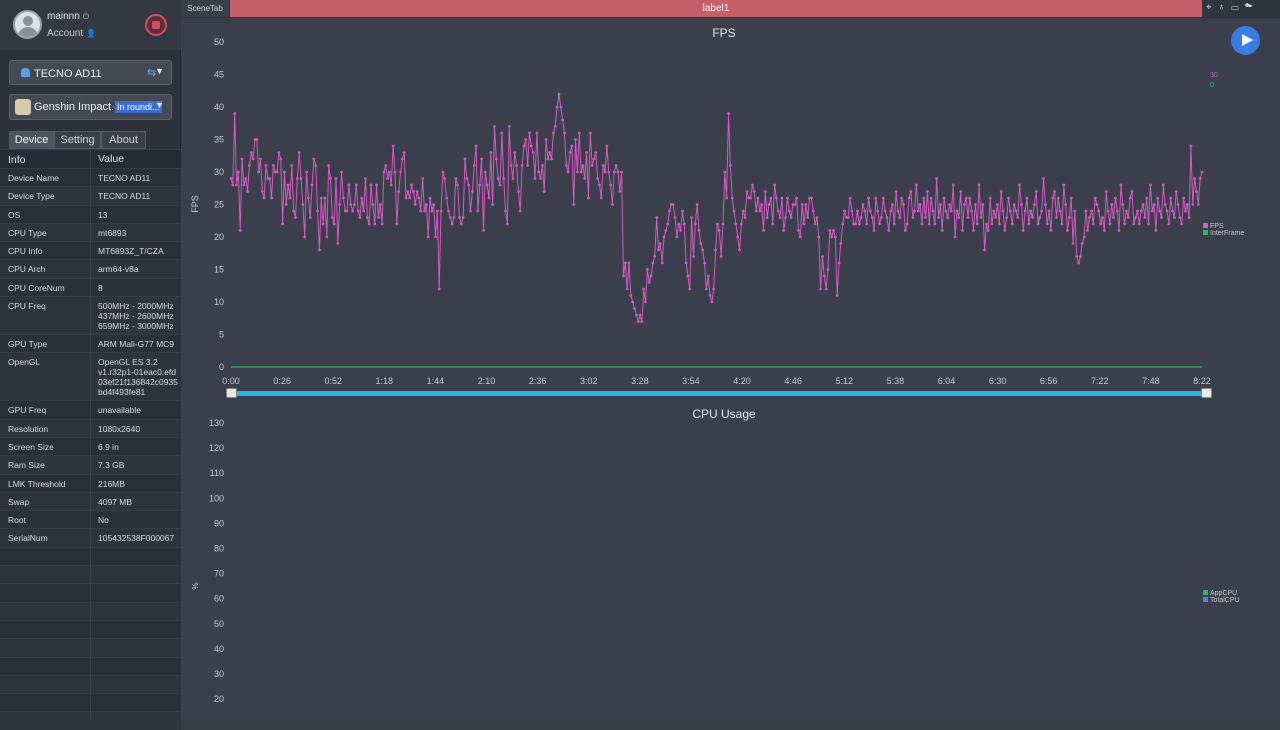 The height and width of the screenshot is (730, 1280). What do you see at coordinates (219, 699) in the screenshot?
I see `y-tick-label: 20` at bounding box center [219, 699].